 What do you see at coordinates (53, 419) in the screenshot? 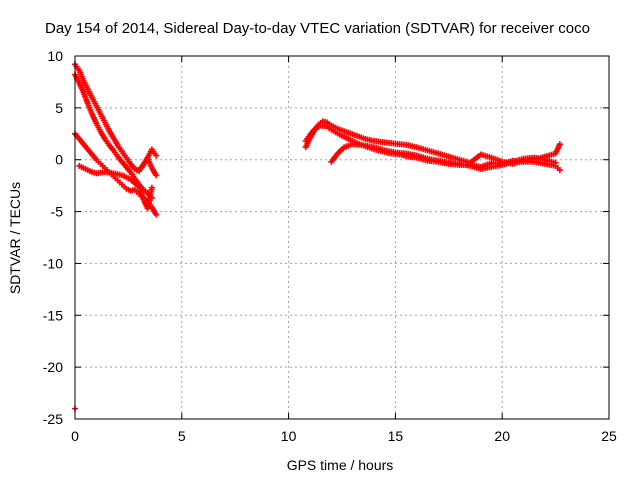
I see `y-tick-label: -25` at bounding box center [53, 419].